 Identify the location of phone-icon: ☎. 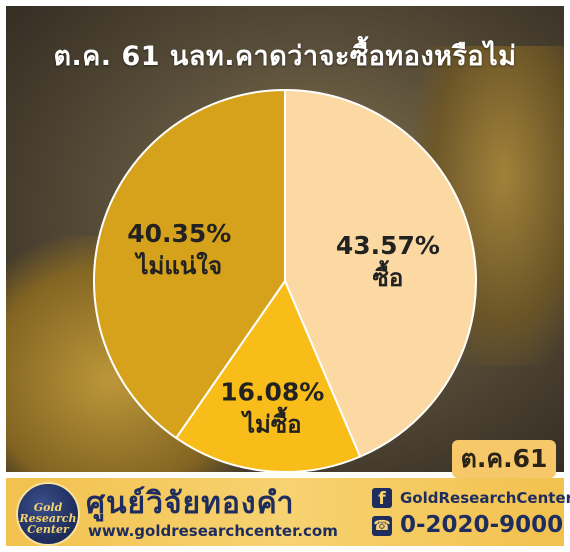
(382, 526).